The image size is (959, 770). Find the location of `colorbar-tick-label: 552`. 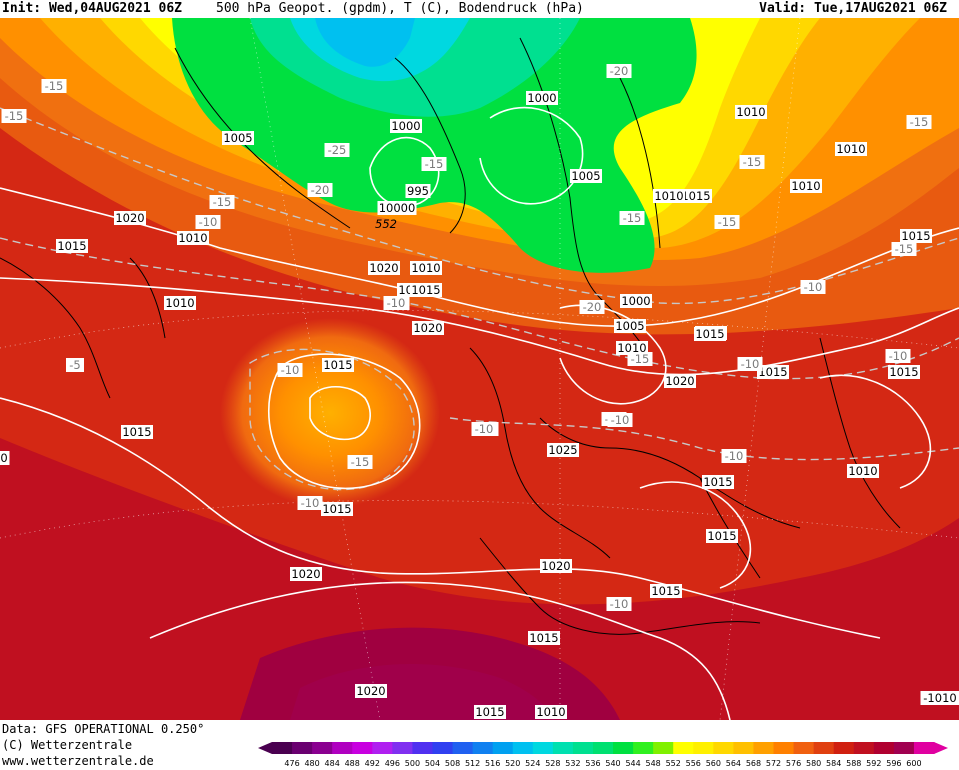

colorbar-tick-label: 552 is located at coordinates (673, 763).